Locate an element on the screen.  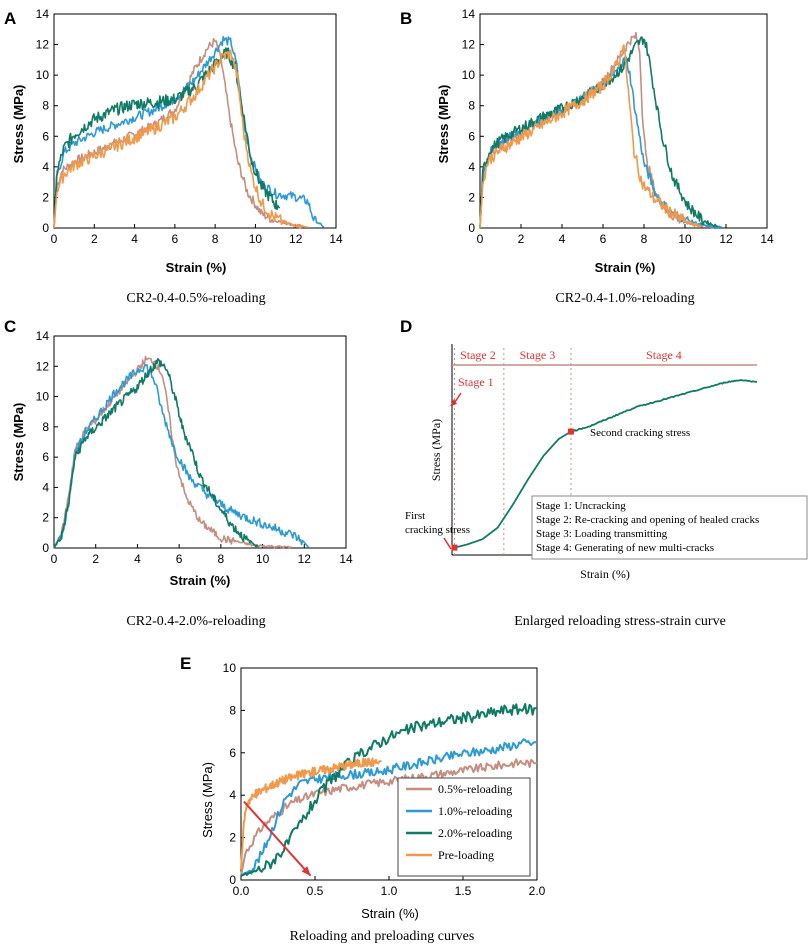
x-axis-label-e: Strain (%) is located at coordinates (390, 913).